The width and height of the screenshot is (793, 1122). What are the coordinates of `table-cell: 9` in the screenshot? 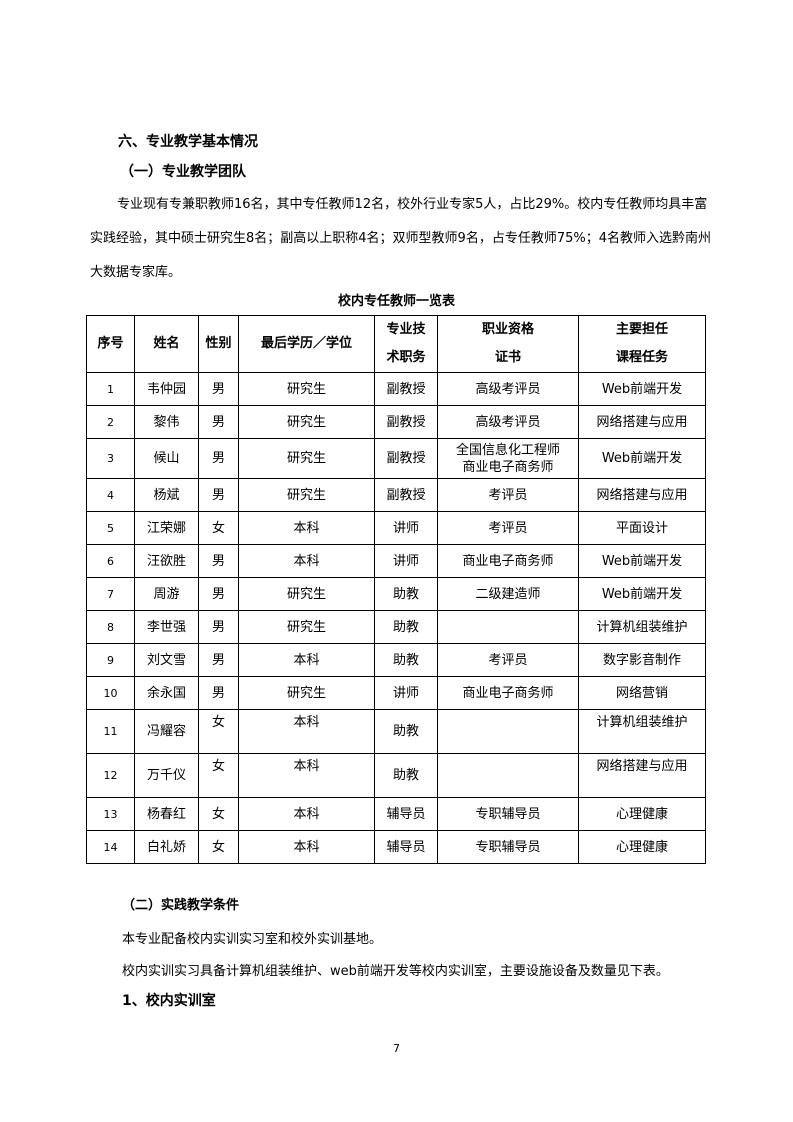 It's located at (110, 660).